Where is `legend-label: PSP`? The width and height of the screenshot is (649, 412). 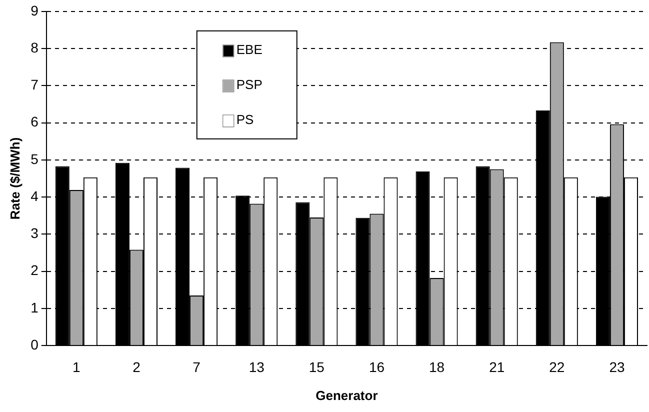 legend-label: PSP is located at coordinates (249, 84).